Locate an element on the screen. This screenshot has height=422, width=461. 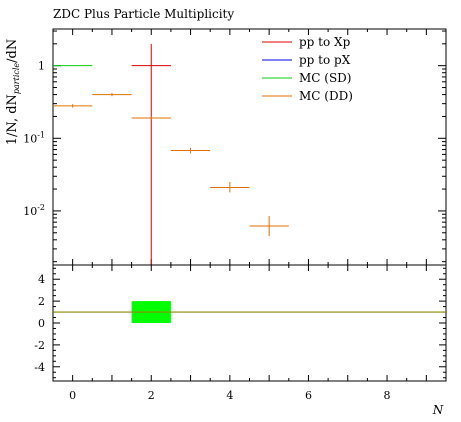
x-axis-label: N is located at coordinates (438, 410).